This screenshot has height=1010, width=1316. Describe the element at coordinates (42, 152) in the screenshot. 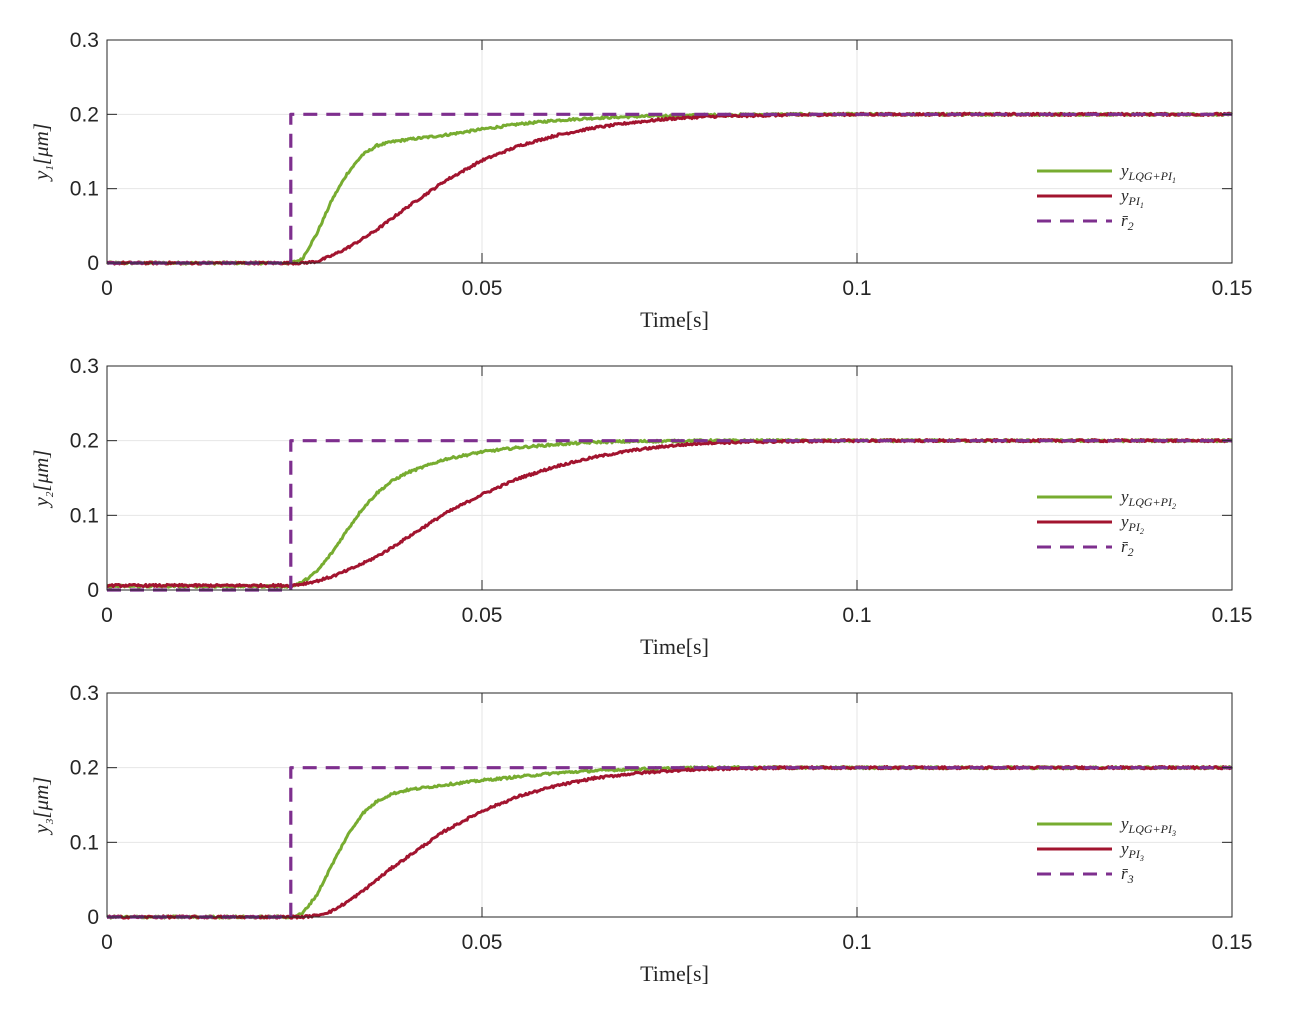

I see `y-axis-label: y1[μm]` at that location.